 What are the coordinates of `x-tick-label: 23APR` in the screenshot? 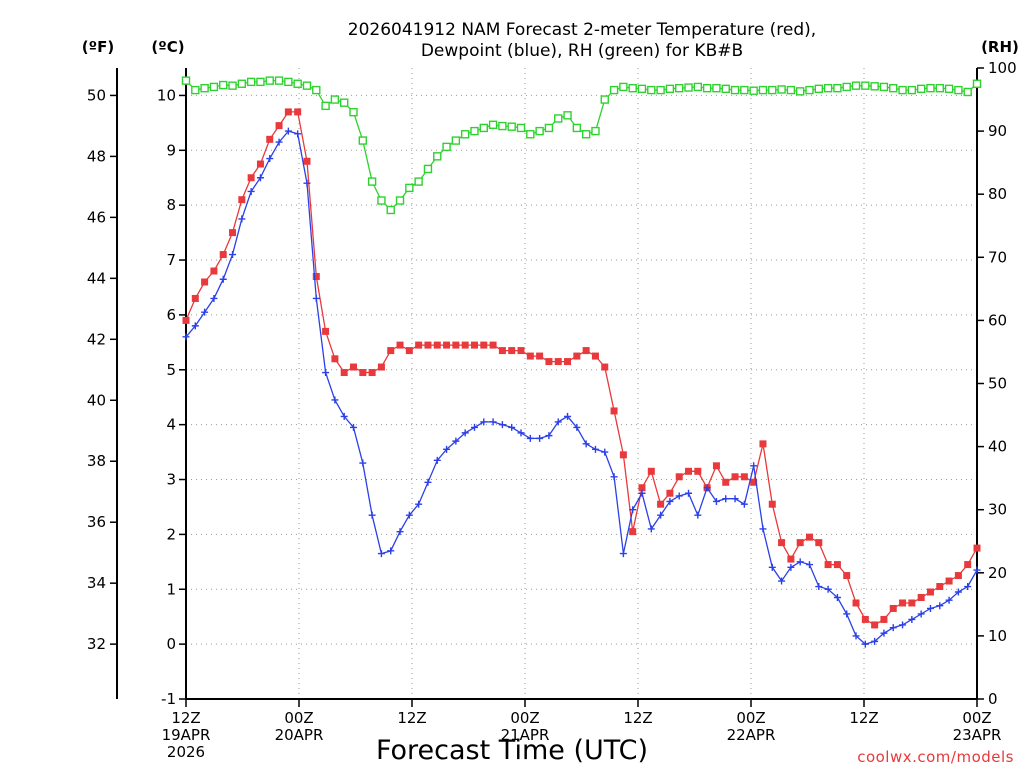 It's located at (977, 735).